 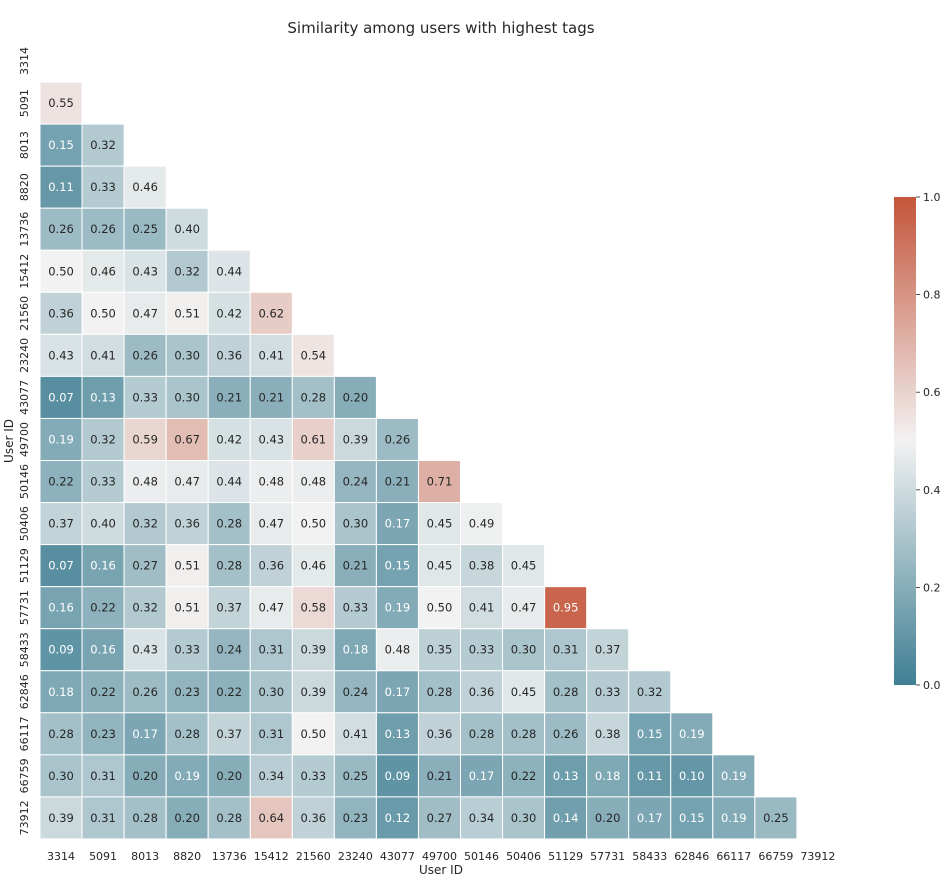 What do you see at coordinates (229, 439) in the screenshot?
I see `cell-value-label: 0.42` at bounding box center [229, 439].